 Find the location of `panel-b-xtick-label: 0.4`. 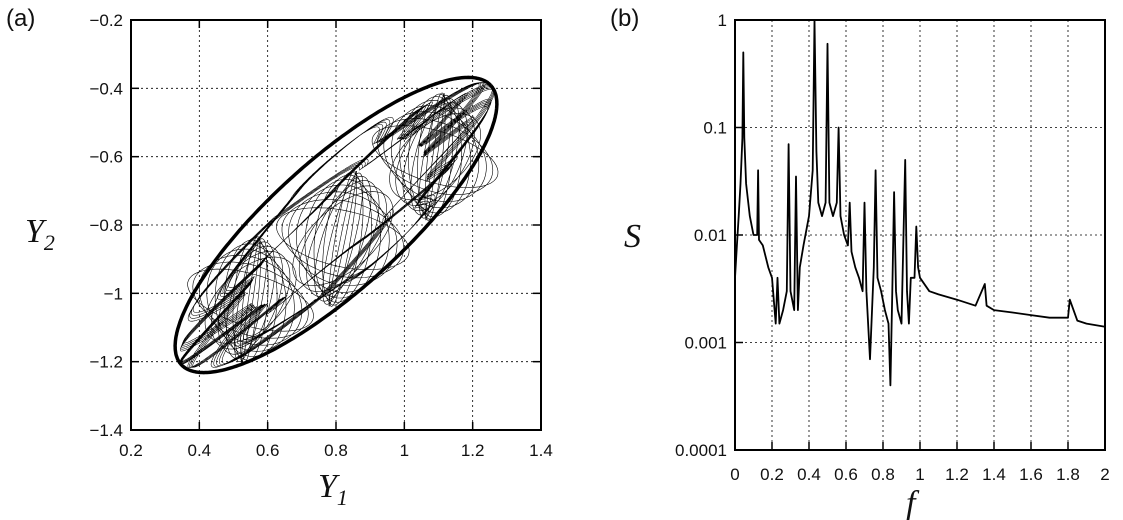

panel-b-xtick-label: 0.4 is located at coordinates (809, 474).